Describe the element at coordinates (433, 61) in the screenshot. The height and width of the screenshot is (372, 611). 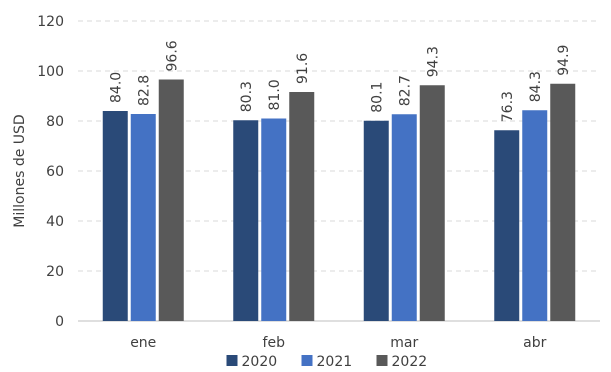
I see `value-label: 94.3` at that location.